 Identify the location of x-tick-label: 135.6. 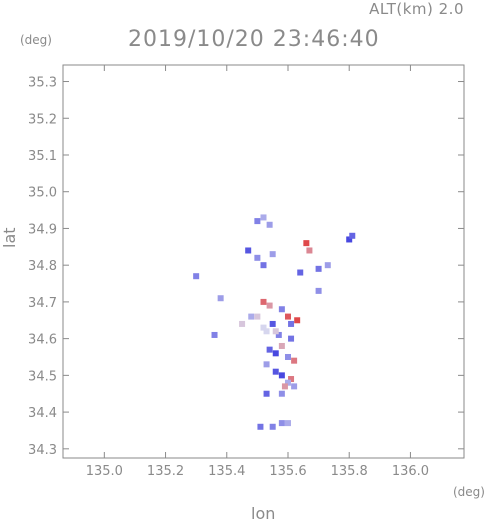
(287, 471).